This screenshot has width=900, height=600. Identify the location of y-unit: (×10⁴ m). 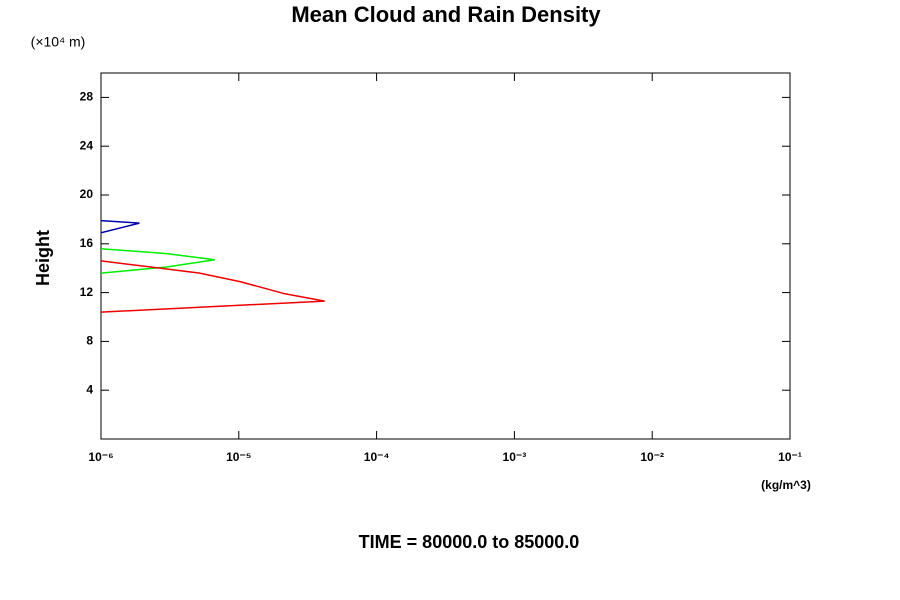
(58, 42).